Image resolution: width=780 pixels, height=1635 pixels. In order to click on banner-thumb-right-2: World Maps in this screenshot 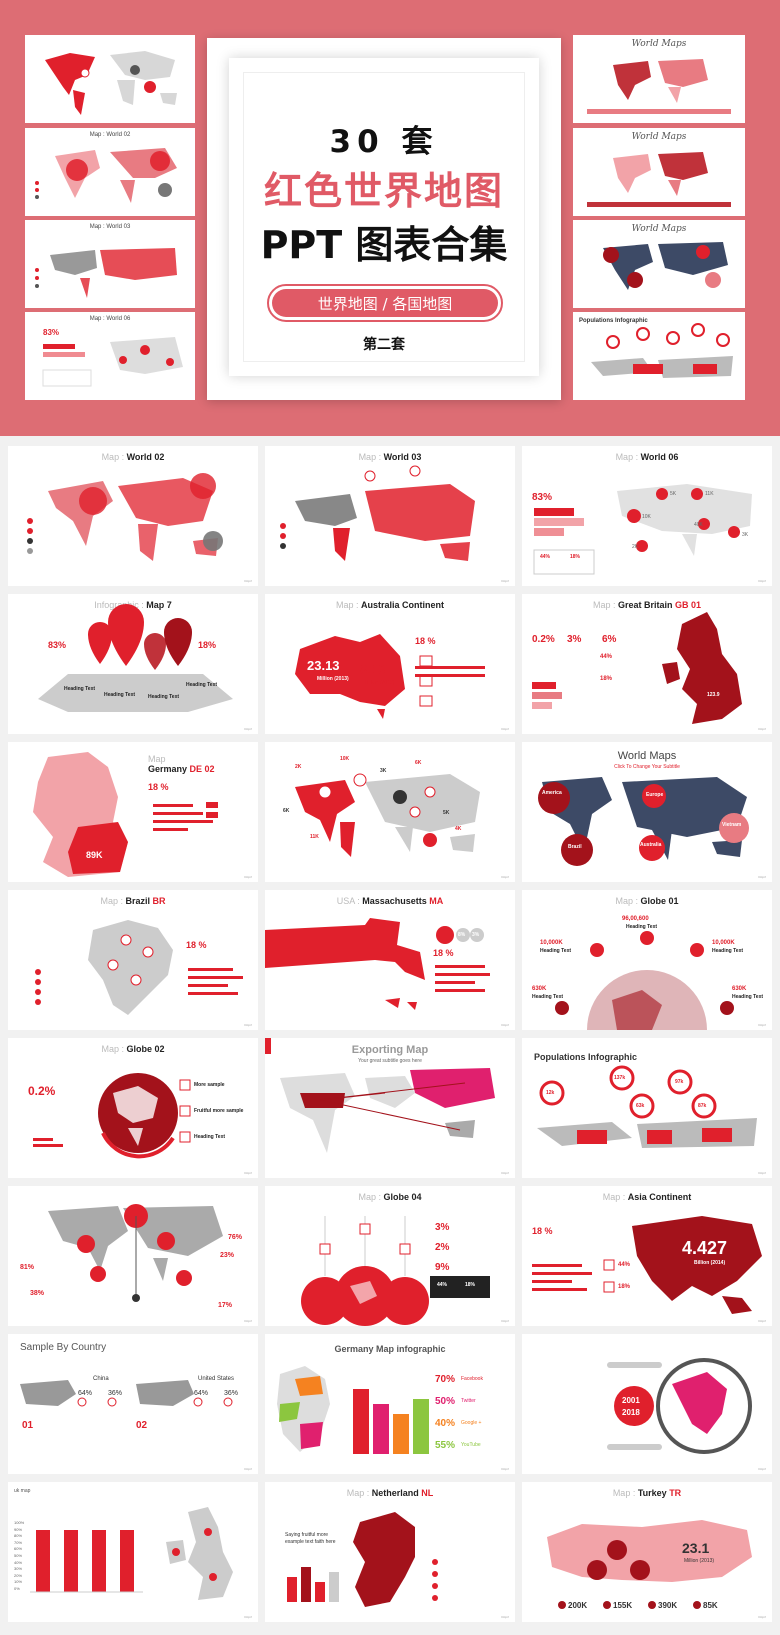, I will do `click(659, 172)`.